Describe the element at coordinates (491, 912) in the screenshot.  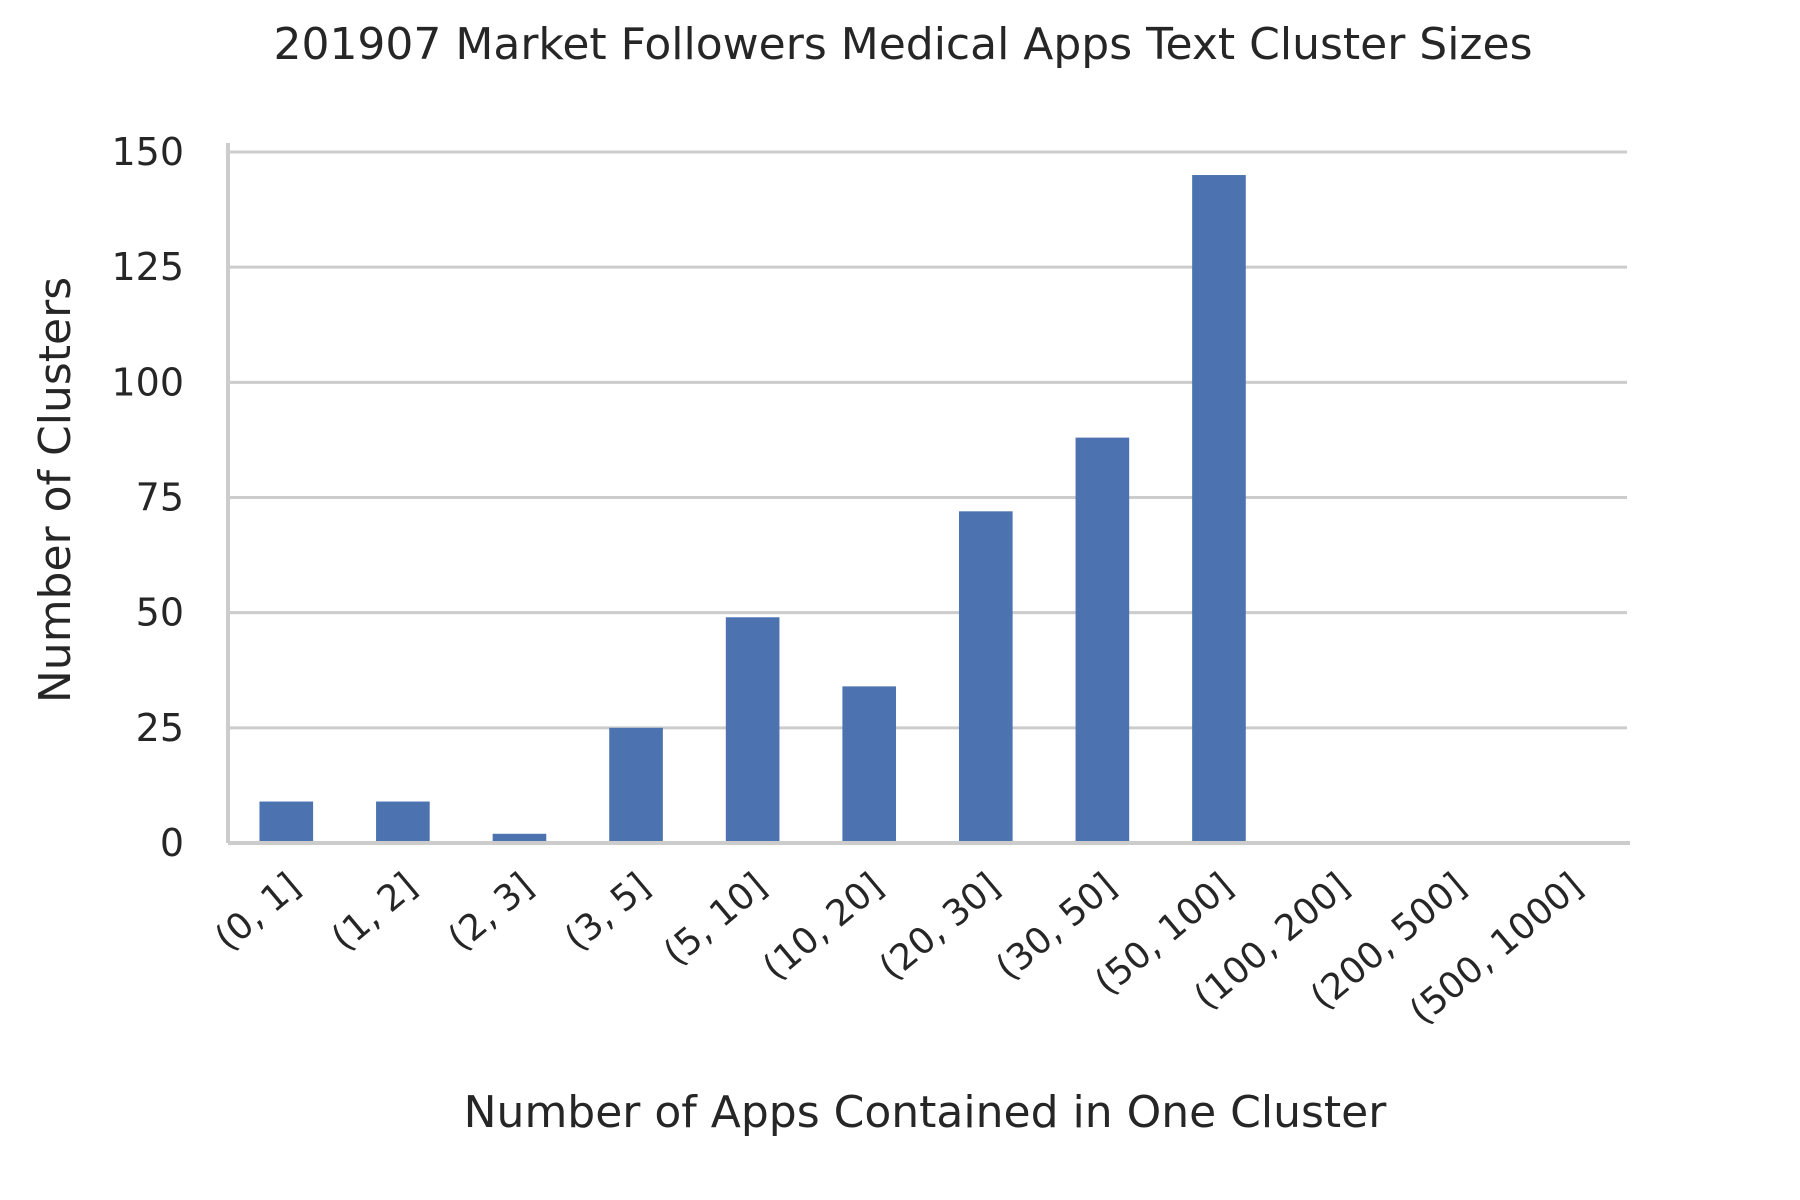
I see `x-tick-label: (2, 3]` at that location.